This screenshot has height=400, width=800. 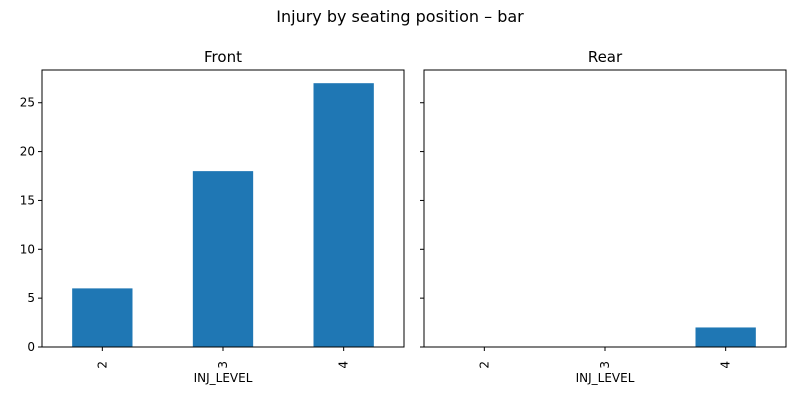 What do you see at coordinates (223, 365) in the screenshot?
I see `x-tick-label-front: 3` at bounding box center [223, 365].